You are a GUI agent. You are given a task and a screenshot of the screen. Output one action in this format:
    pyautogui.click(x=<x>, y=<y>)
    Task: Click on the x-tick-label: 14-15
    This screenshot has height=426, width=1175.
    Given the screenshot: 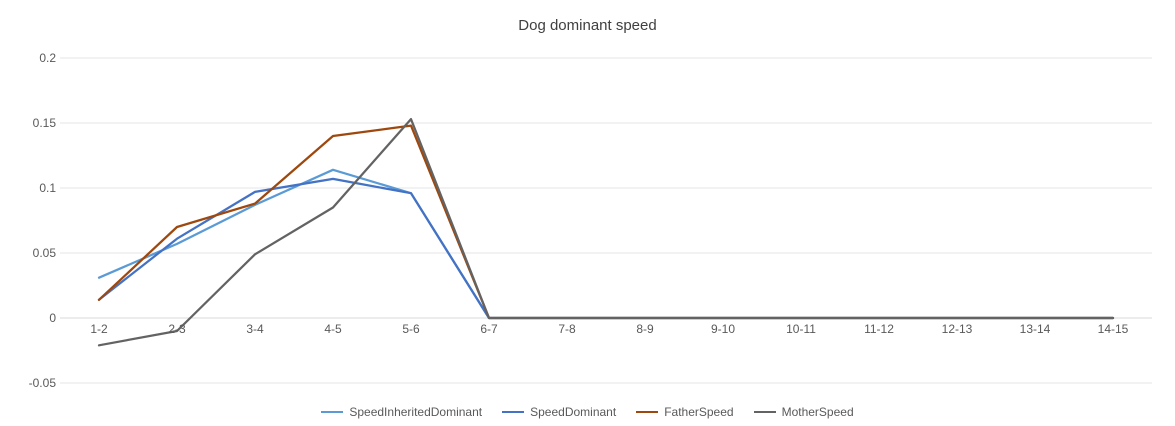 What is the action you would take?
    pyautogui.click(x=1113, y=329)
    